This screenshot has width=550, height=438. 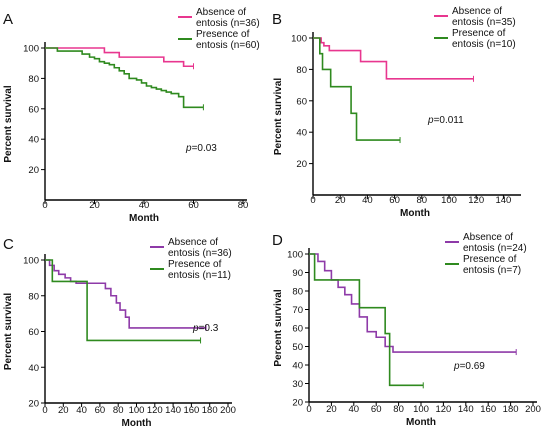 I want to click on p-value-annotation: p=0.69, so click(x=469, y=366).